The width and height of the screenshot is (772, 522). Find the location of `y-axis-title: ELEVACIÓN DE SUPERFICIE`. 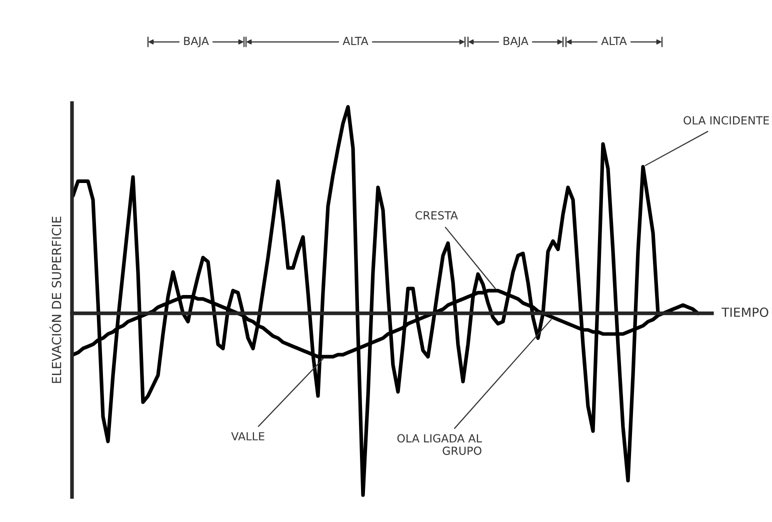

y-axis-title: ELEVACIÓN DE SUPERFICIE is located at coordinates (56, 299).